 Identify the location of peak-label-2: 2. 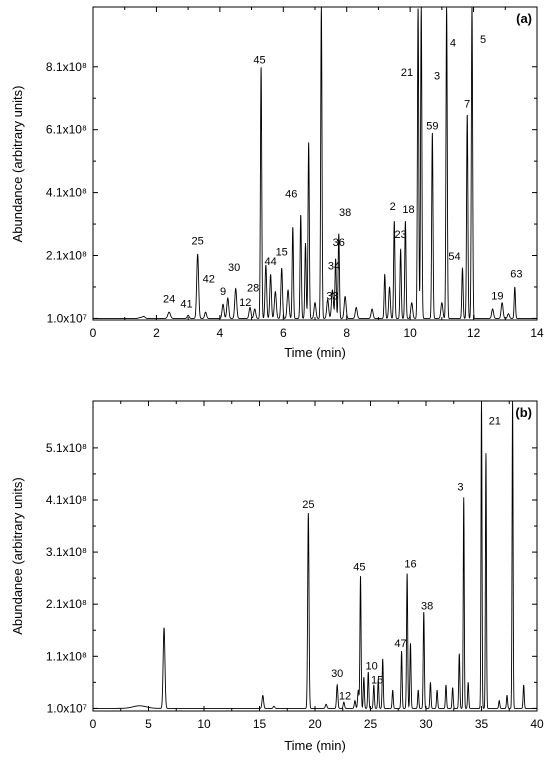
(393, 207).